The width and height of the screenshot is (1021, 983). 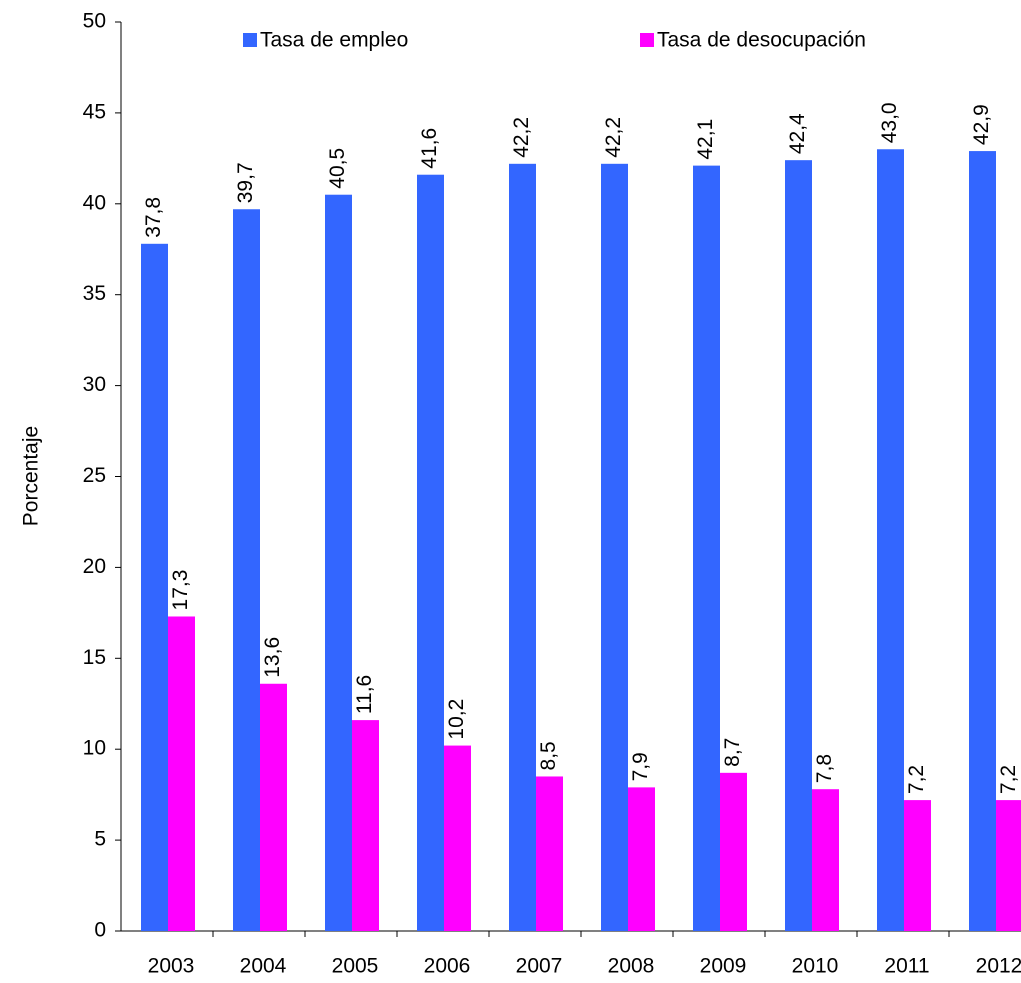 What do you see at coordinates (31, 476) in the screenshot?
I see `y-axis-label: Porcentaje` at bounding box center [31, 476].